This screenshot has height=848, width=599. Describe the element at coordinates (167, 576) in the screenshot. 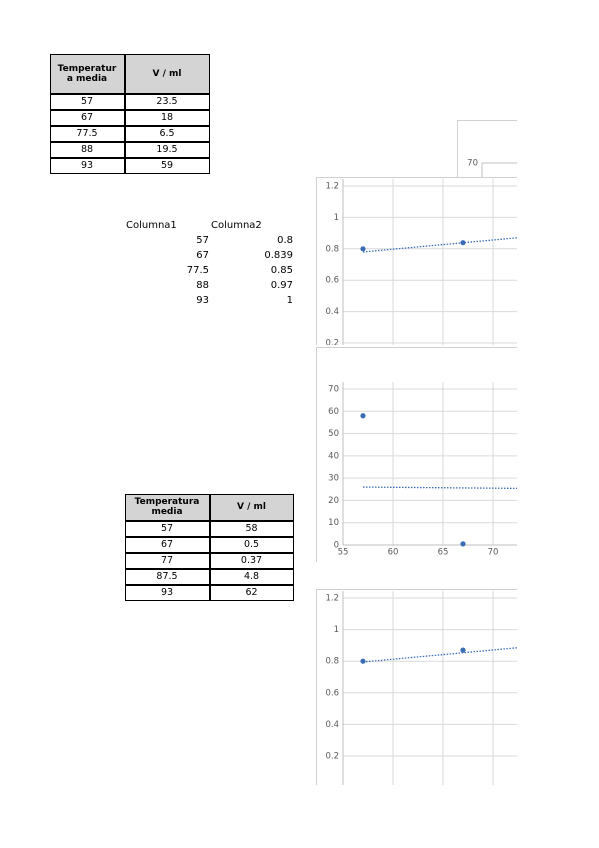

I see `table-cell: 87.5` at that location.